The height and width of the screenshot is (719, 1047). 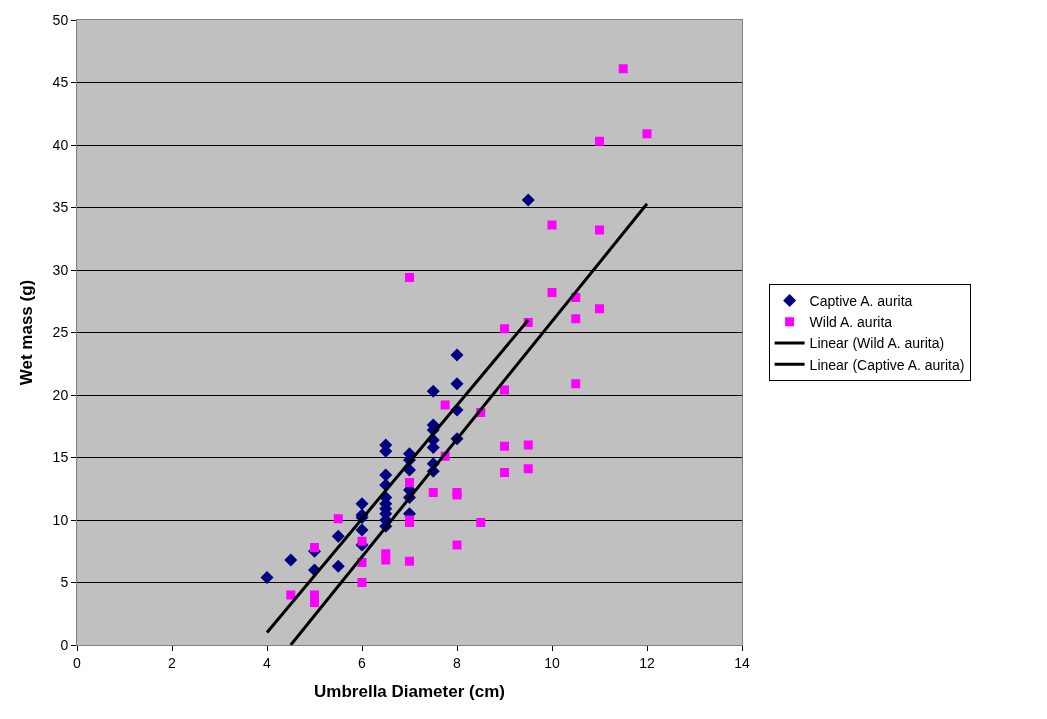 What do you see at coordinates (60, 519) in the screenshot?
I see `y-tick-label: 10` at bounding box center [60, 519].